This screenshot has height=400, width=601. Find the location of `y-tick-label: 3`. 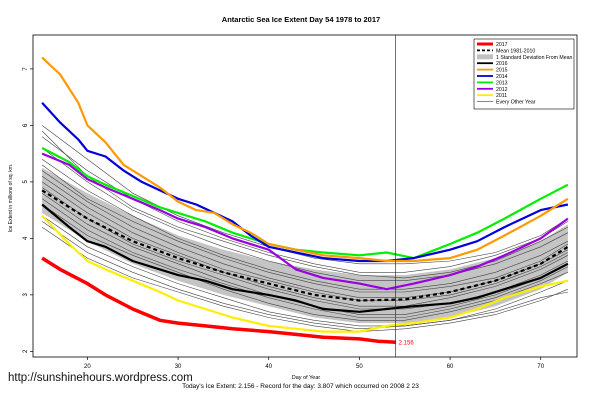

y-tick-label: 3 is located at coordinates (26, 295).